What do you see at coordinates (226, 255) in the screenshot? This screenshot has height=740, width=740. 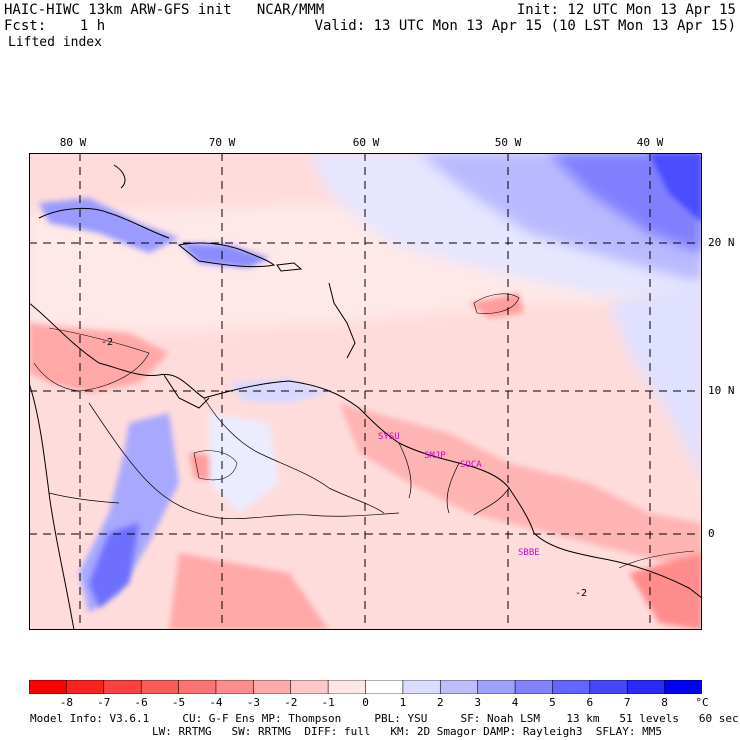 I see `hispaniola-coast` at bounding box center [226, 255].